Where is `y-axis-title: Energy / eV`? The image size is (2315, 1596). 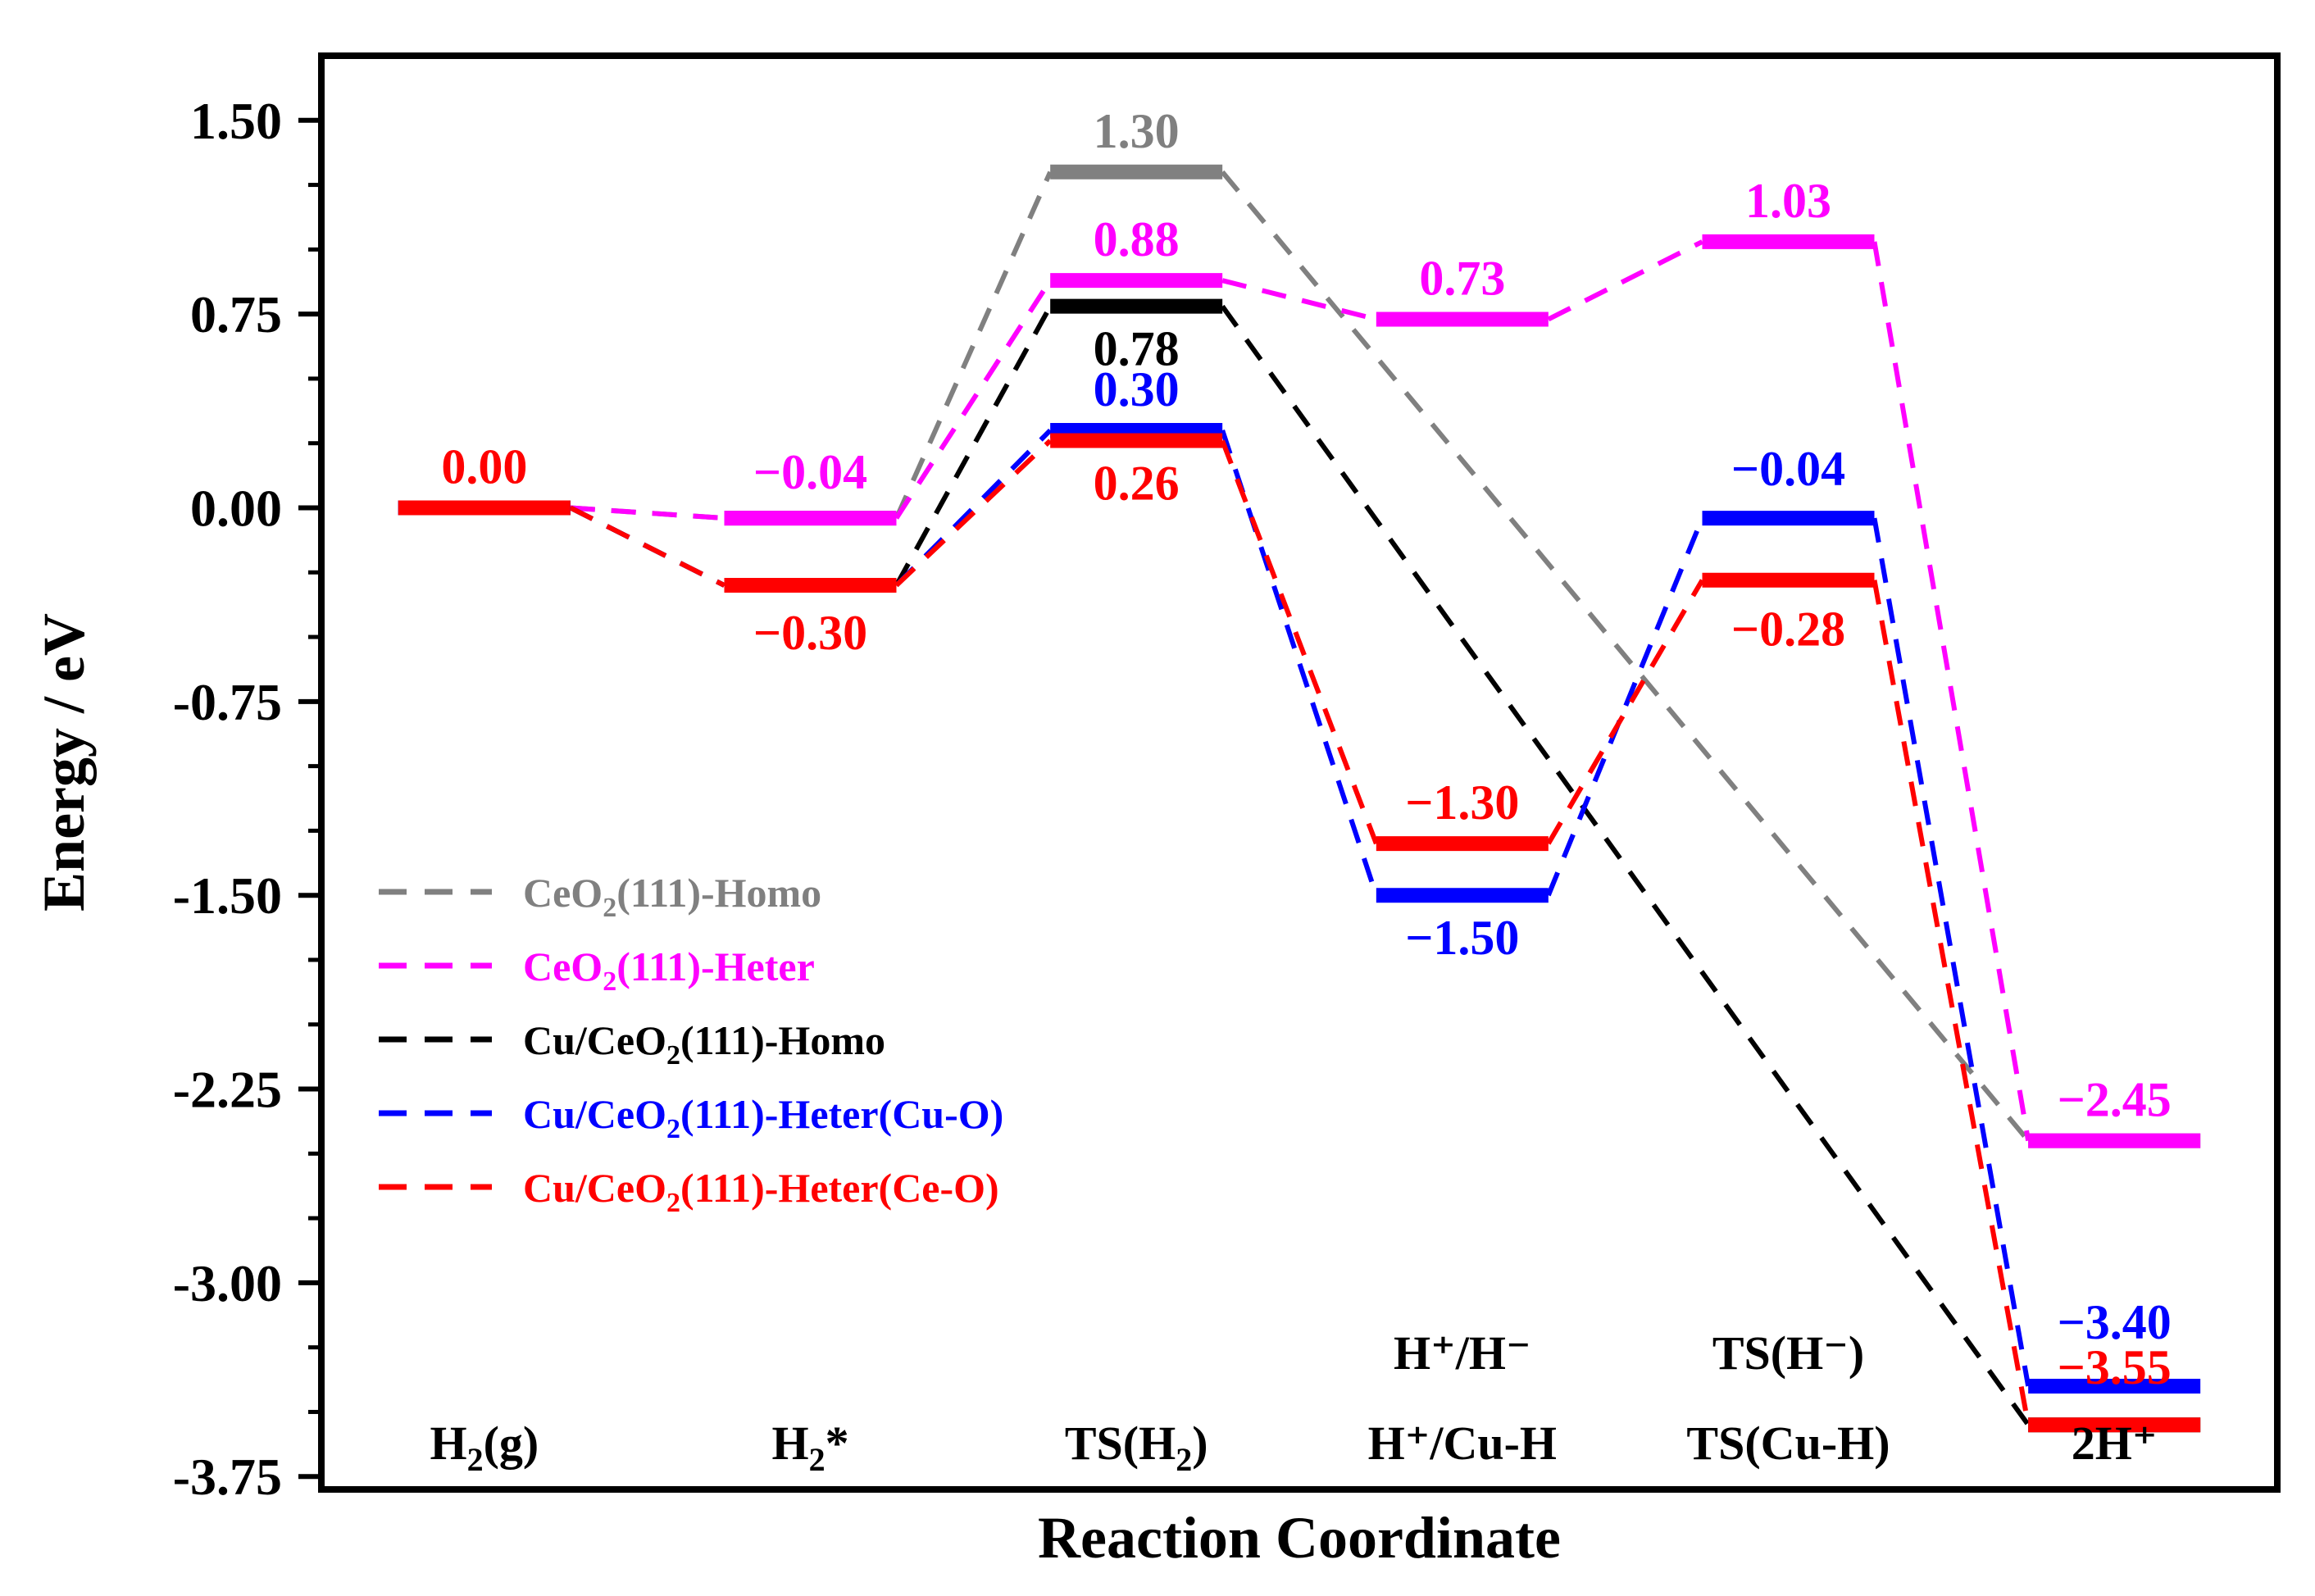 y-axis-title: Energy / eV is located at coordinates (64, 762).